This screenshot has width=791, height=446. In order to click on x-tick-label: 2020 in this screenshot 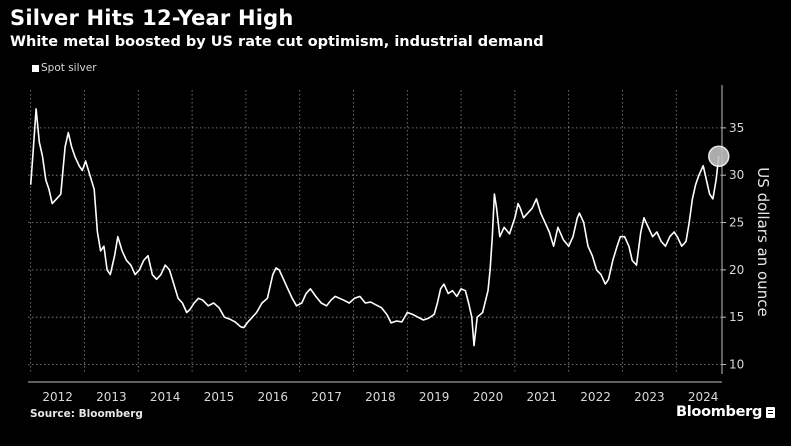, I will do `click(488, 397)`.